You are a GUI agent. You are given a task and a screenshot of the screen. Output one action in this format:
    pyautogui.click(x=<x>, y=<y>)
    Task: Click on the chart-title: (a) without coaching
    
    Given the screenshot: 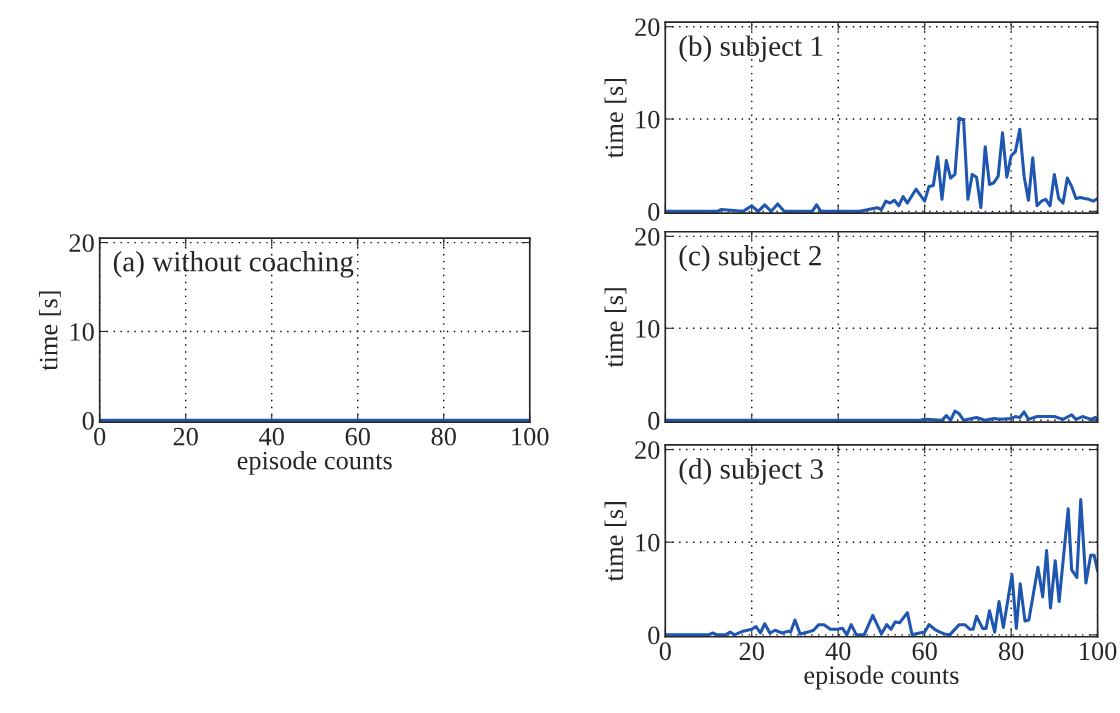 What is the action you would take?
    pyautogui.click(x=233, y=264)
    